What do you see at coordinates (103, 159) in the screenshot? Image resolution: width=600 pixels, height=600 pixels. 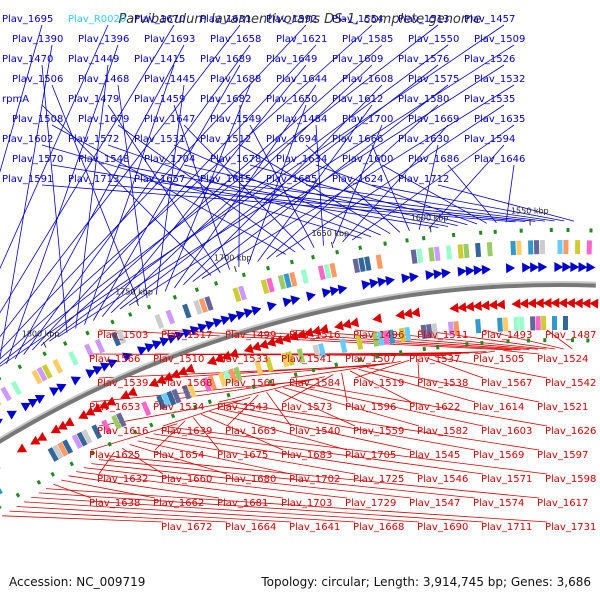 I see `forward-gene-label: Plav_1548` at bounding box center [103, 159].